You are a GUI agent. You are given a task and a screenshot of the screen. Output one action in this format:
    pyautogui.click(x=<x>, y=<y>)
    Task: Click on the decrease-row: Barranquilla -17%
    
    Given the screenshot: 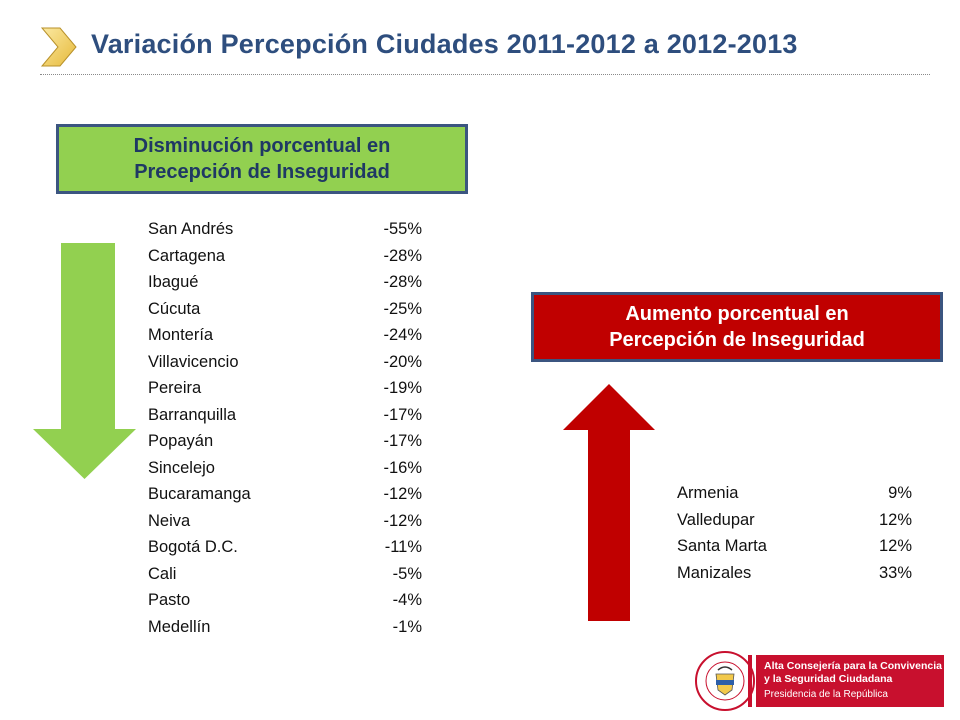 What is the action you would take?
    pyautogui.click(x=285, y=415)
    